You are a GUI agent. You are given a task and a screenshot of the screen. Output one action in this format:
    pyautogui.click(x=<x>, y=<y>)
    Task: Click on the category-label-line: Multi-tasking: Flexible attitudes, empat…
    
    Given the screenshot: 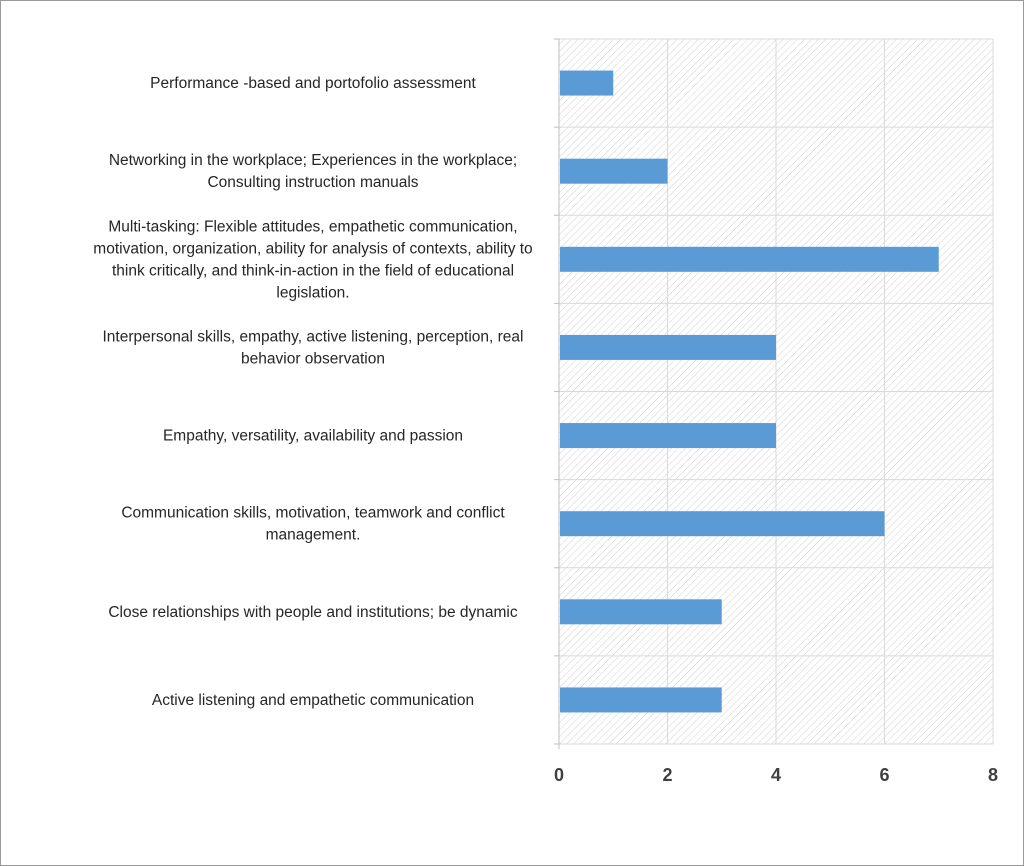 What is the action you would take?
    pyautogui.click(x=312, y=226)
    